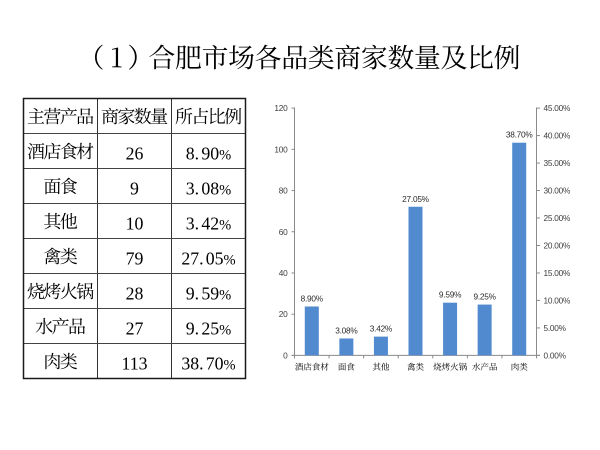 The image size is (600, 450). Describe the element at coordinates (134, 364) in the screenshot. I see `svg-text: 113` at that location.